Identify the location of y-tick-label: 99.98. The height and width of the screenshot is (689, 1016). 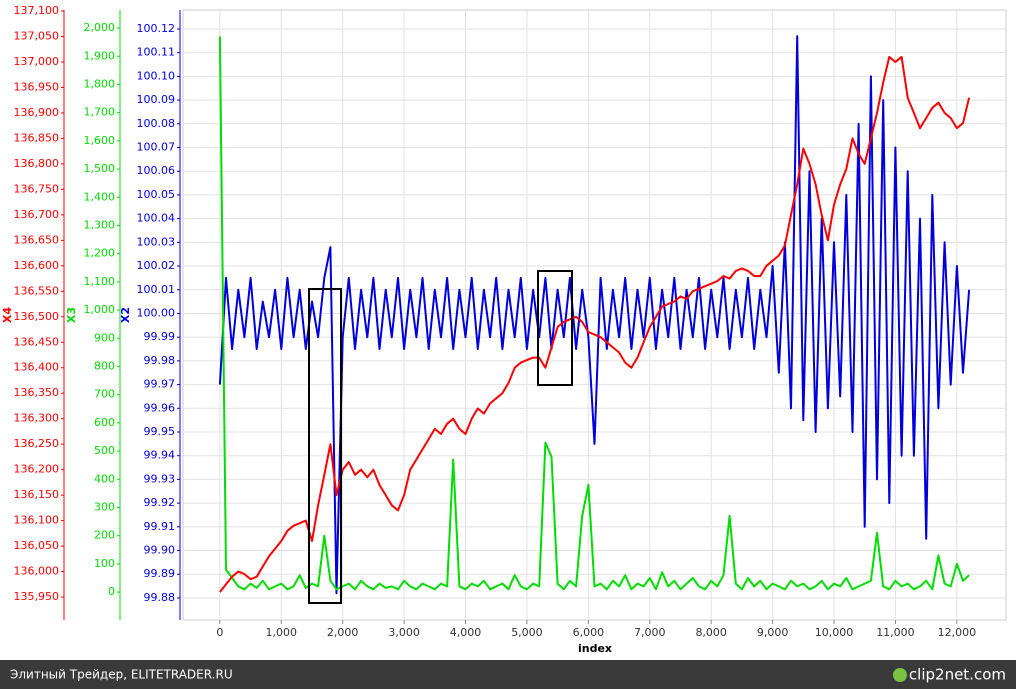
(160, 360).